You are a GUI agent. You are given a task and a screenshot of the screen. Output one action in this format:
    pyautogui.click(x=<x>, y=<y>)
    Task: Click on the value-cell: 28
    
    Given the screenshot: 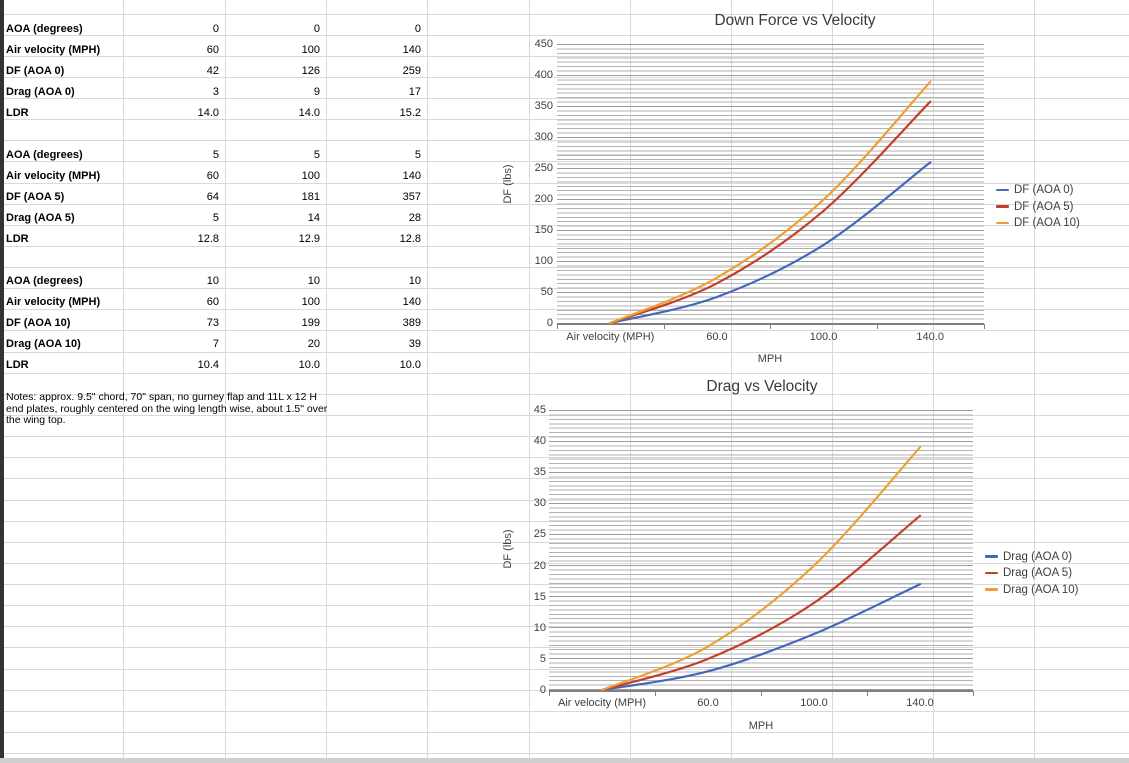 What is the action you would take?
    pyautogui.click(x=414, y=218)
    